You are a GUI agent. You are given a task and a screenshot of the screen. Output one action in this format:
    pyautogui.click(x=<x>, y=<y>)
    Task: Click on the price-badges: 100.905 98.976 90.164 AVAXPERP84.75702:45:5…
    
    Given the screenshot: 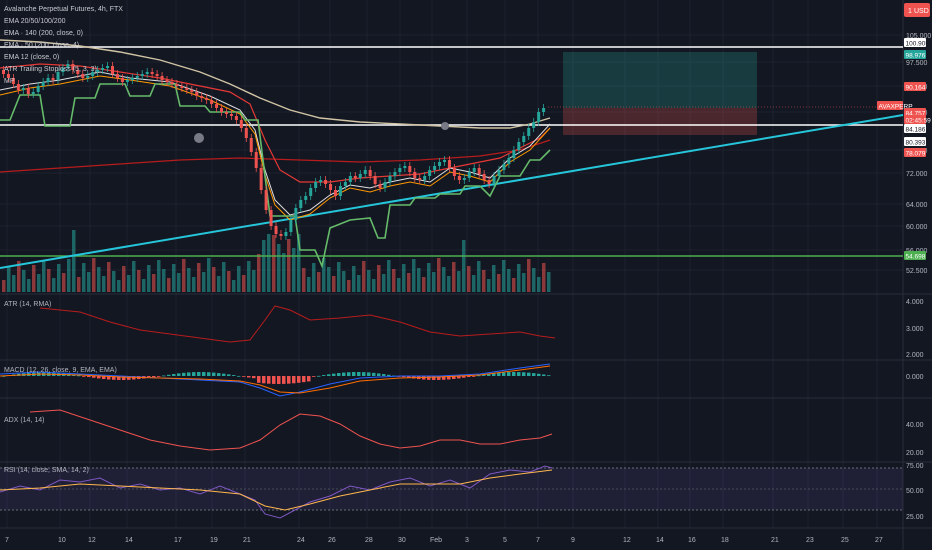 What is the action you would take?
    pyautogui.click(x=904, y=149)
    